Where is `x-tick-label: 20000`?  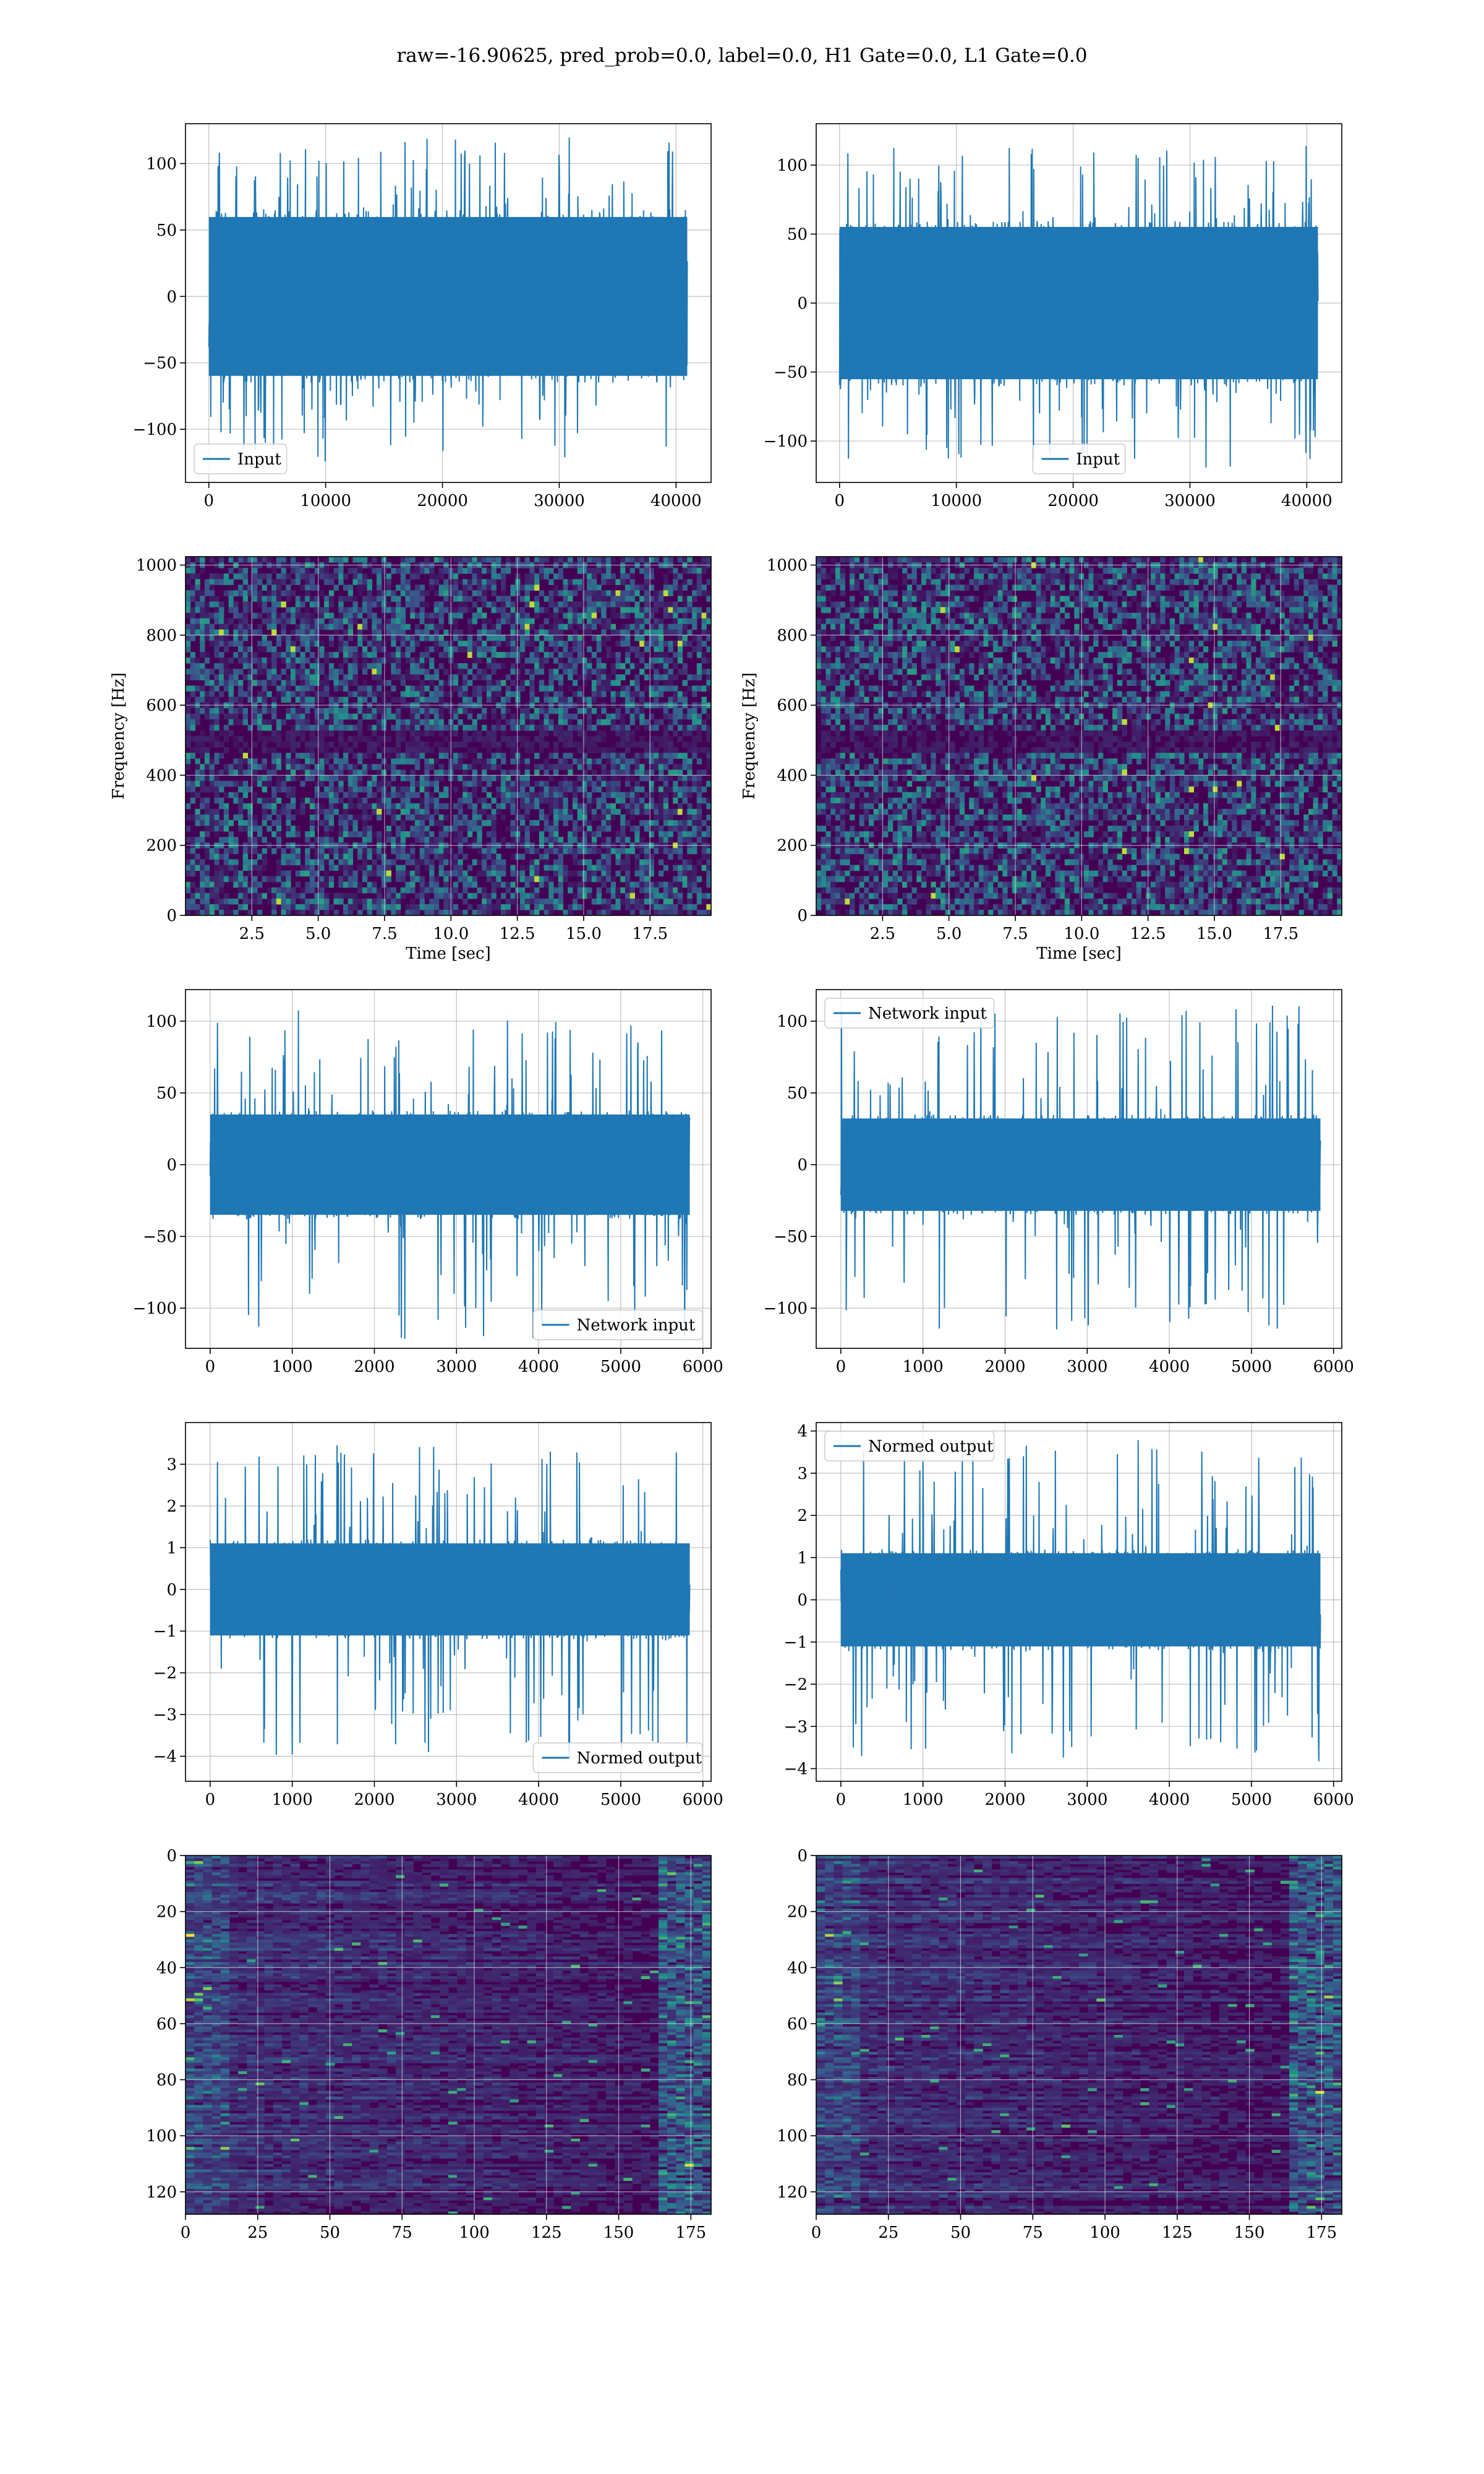
x-tick-label: 20000 is located at coordinates (1073, 501).